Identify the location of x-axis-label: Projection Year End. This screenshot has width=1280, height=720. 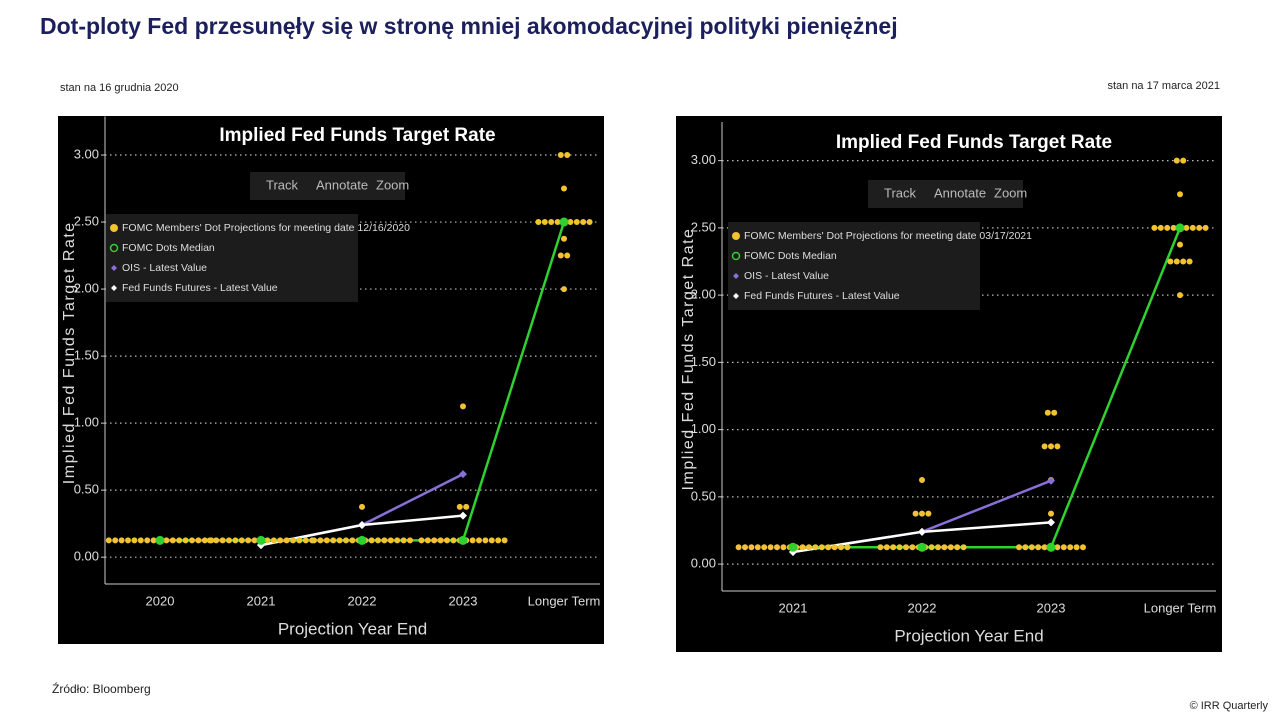
(352, 628).